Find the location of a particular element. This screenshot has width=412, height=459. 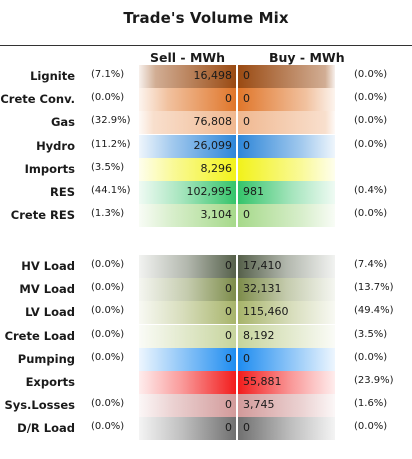

sell-value: 3,104 is located at coordinates (216, 215).